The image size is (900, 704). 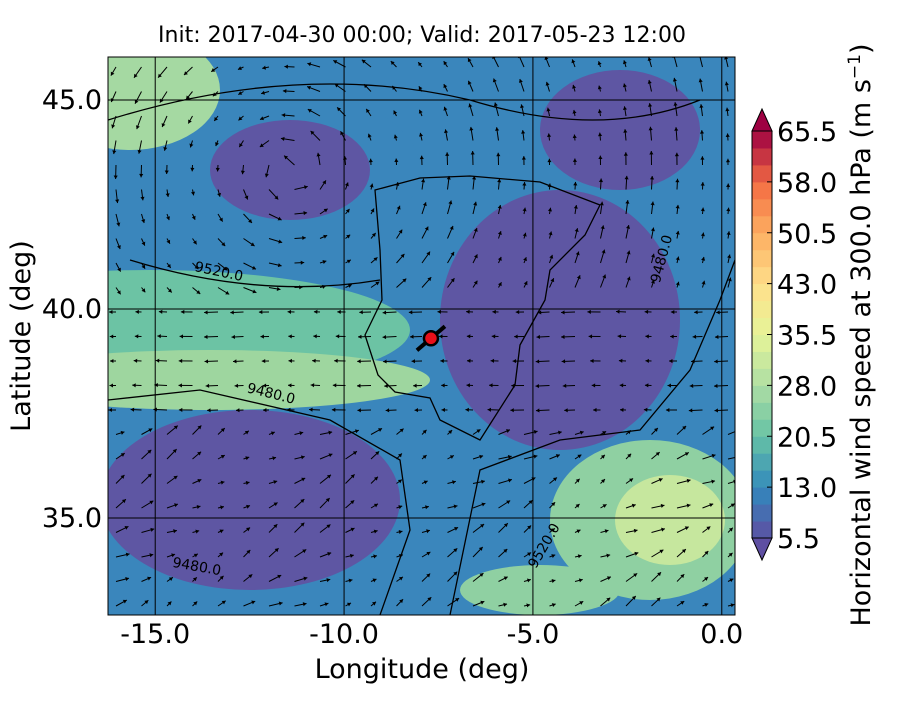 I want to click on x-tick-label: -10.0, so click(x=344, y=634).